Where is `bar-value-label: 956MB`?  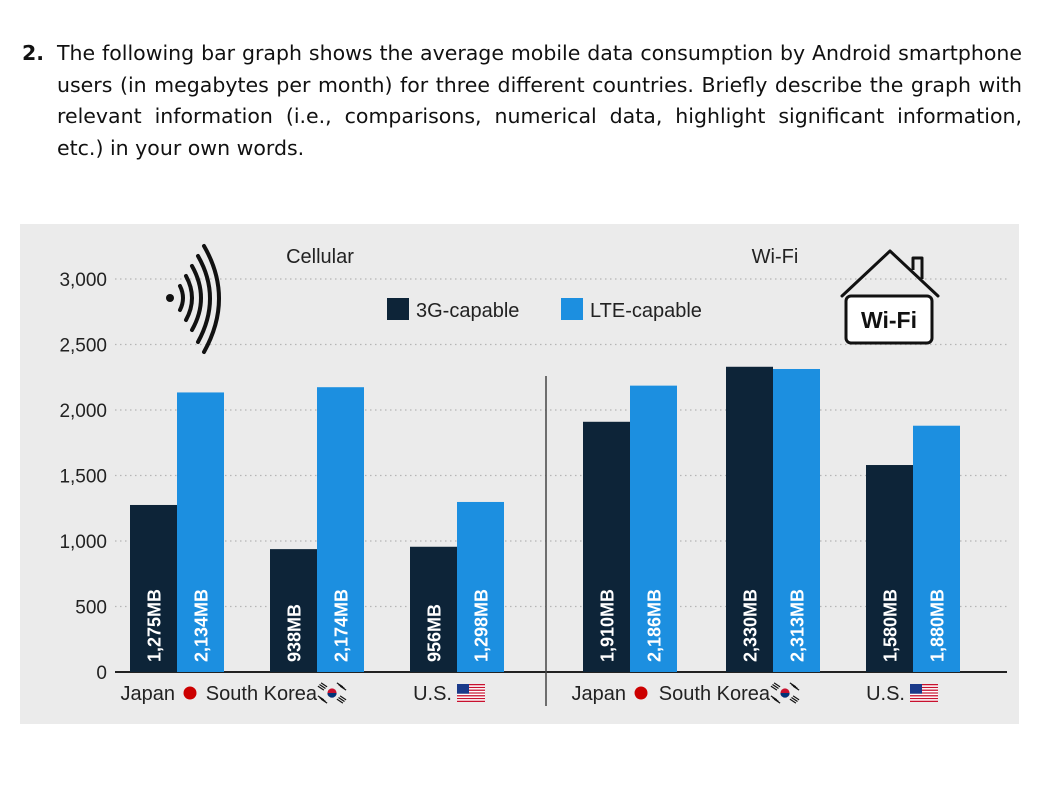 bar-value-label: 956MB is located at coordinates (435, 633).